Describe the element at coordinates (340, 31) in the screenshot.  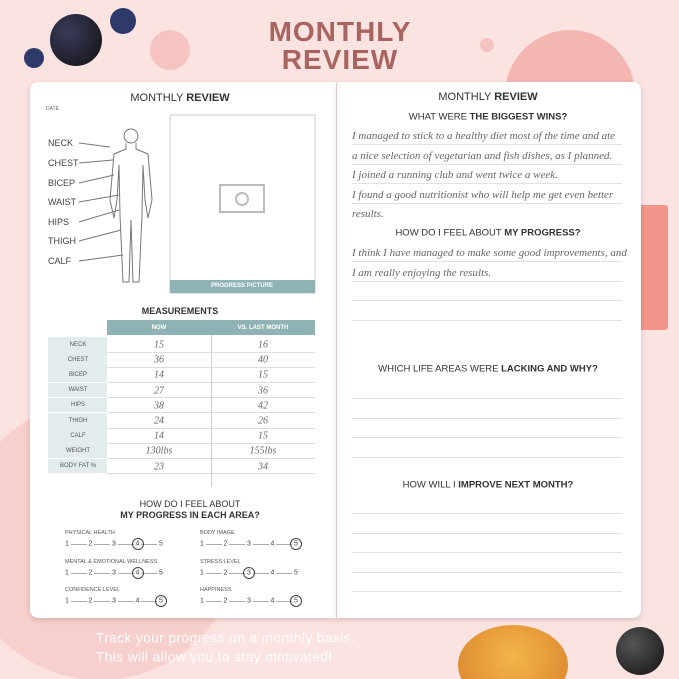
I see `main-title: MONTHLY` at that location.